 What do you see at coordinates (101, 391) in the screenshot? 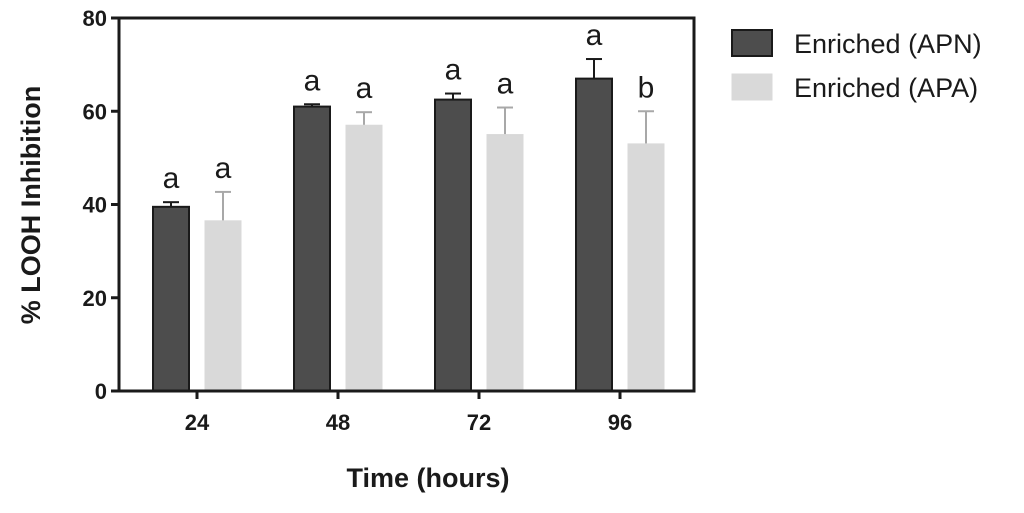
I see `y-tick-label: 0` at bounding box center [101, 391].